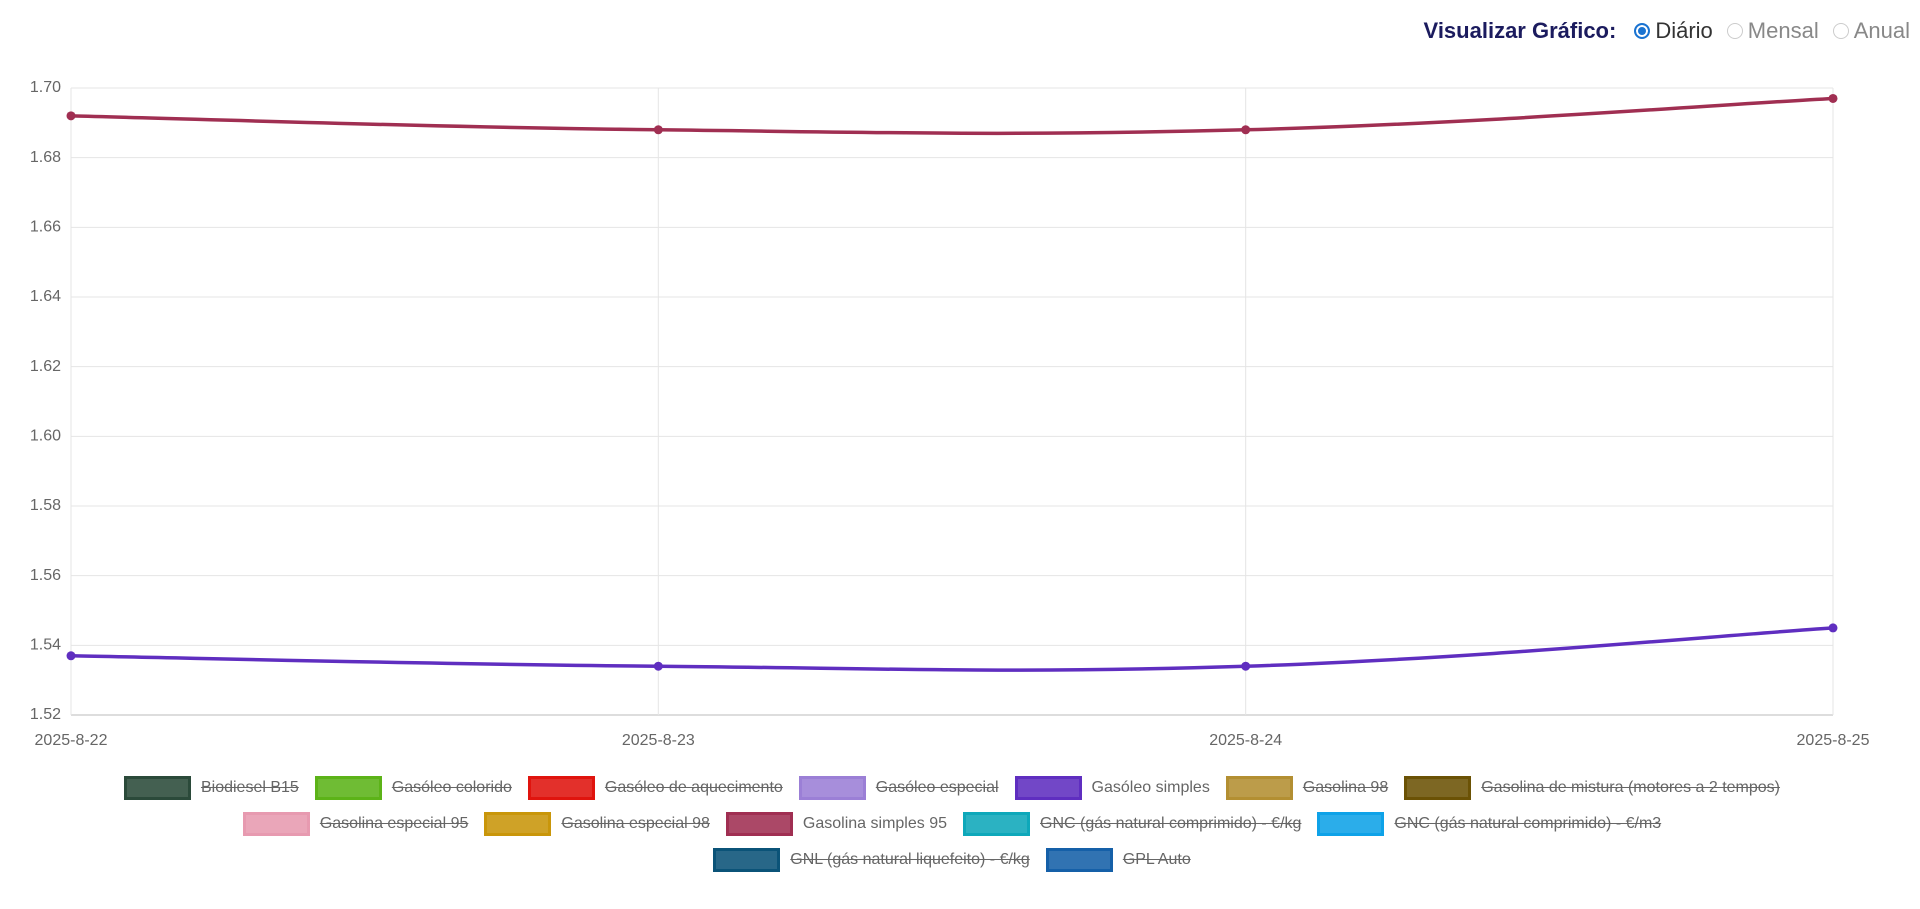  I want to click on x-tick-label: 2025-8-25, so click(1833, 740).